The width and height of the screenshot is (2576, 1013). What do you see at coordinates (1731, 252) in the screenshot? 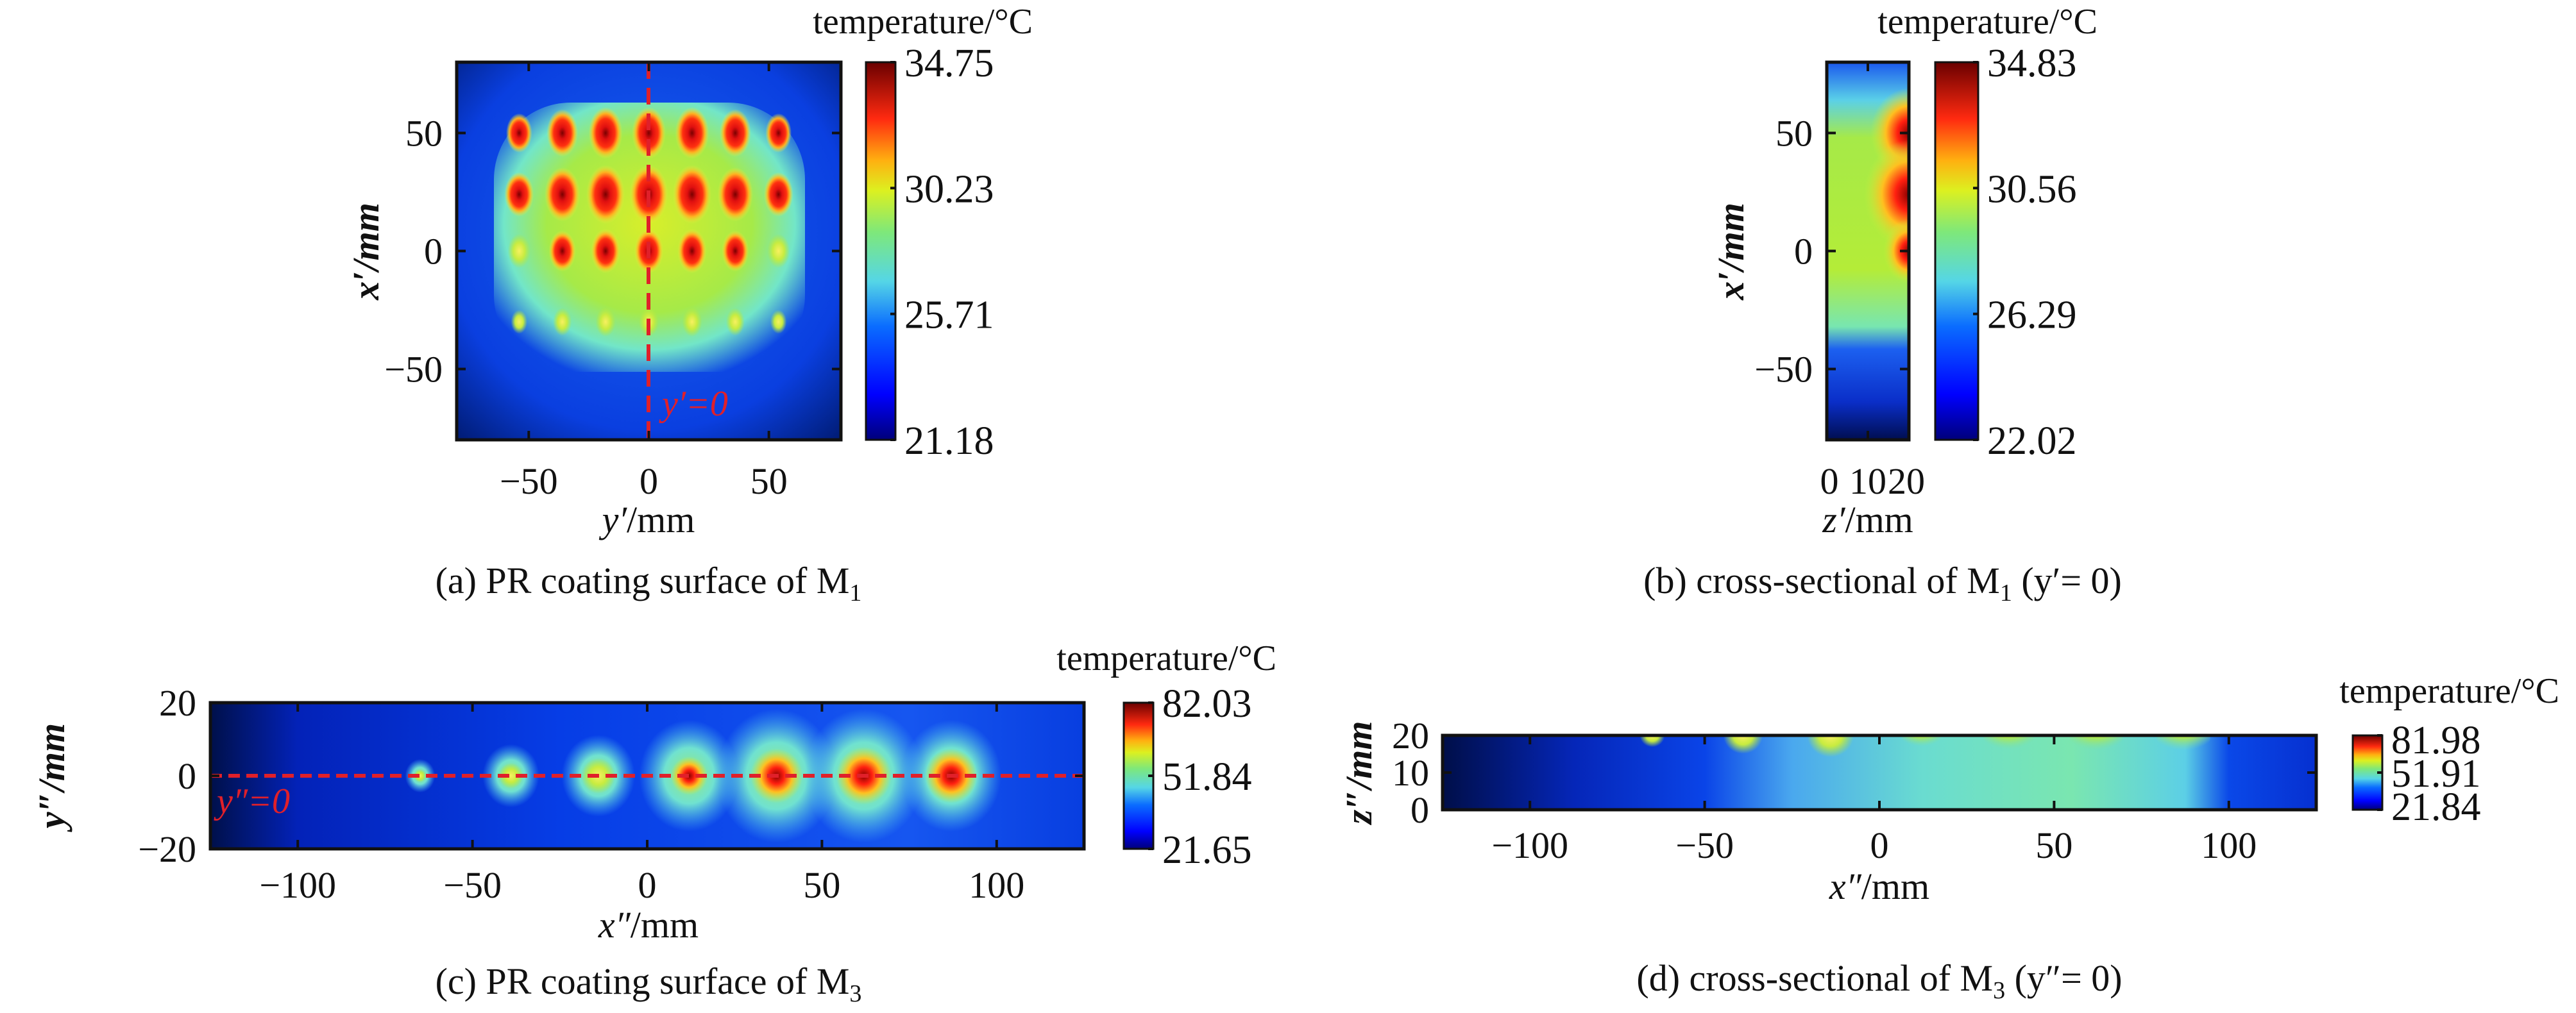
I see `ylabel-b: x′/mm` at bounding box center [1731, 252].